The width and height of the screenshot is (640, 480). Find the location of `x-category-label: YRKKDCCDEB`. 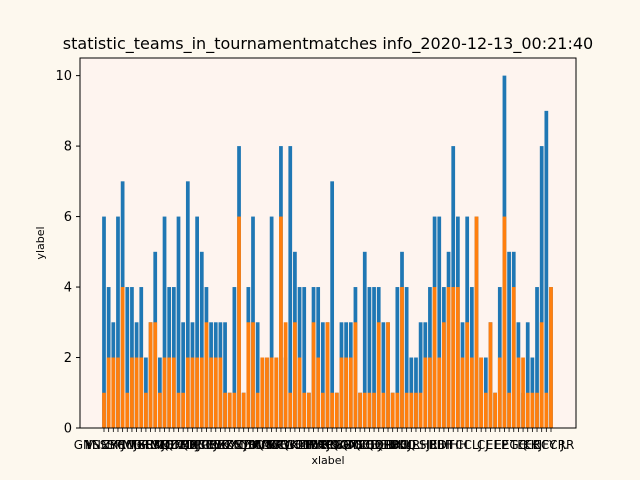

x-category-label: YRKKDCCDEB is located at coordinates (354, 445).